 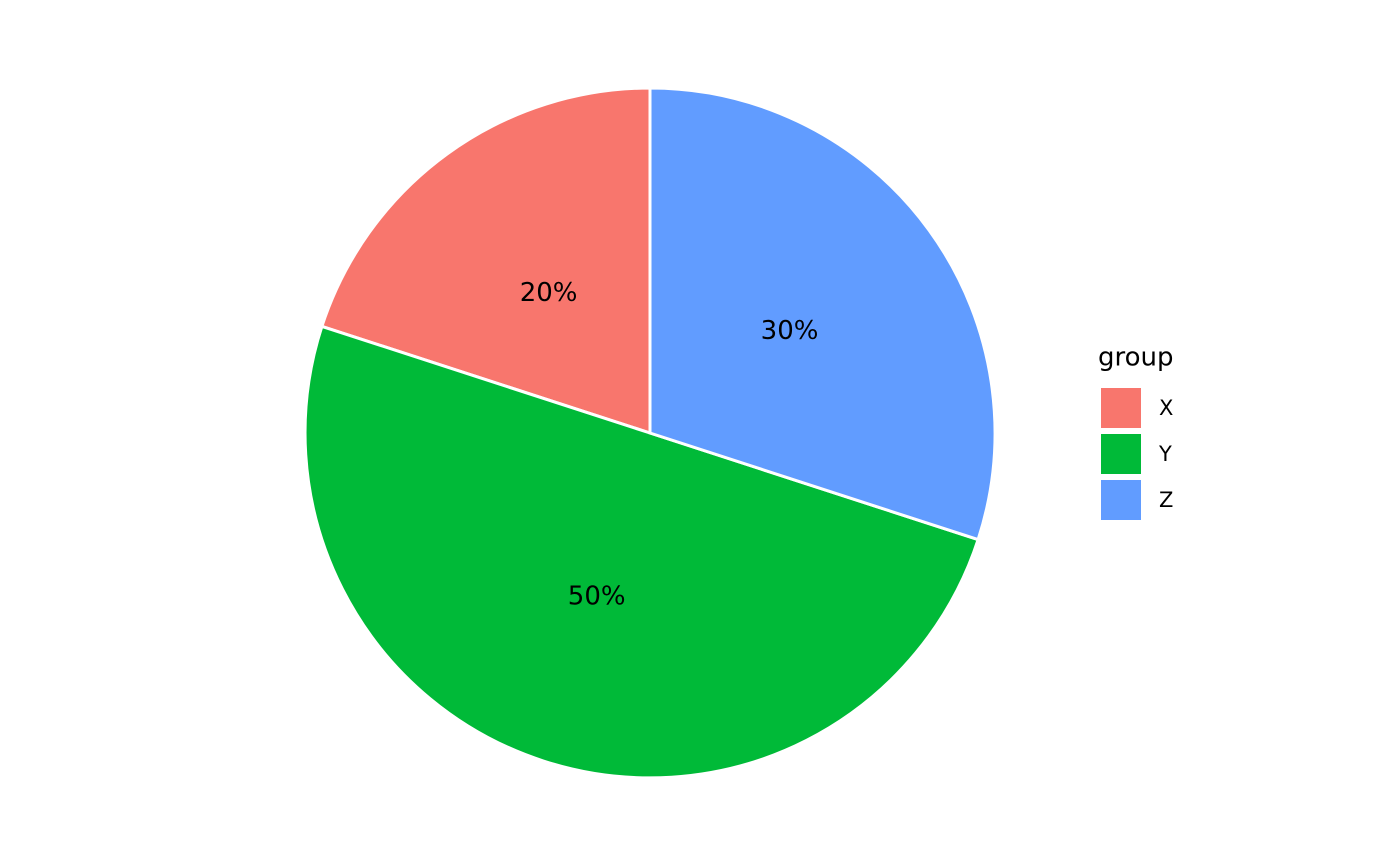 What do you see at coordinates (1165, 454) in the screenshot?
I see `legend-label: Y` at bounding box center [1165, 454].